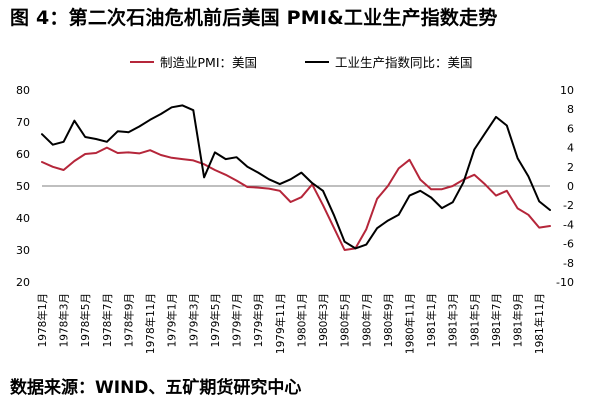  I want to click on x-tick-label: 1978年9月, so click(128, 320).